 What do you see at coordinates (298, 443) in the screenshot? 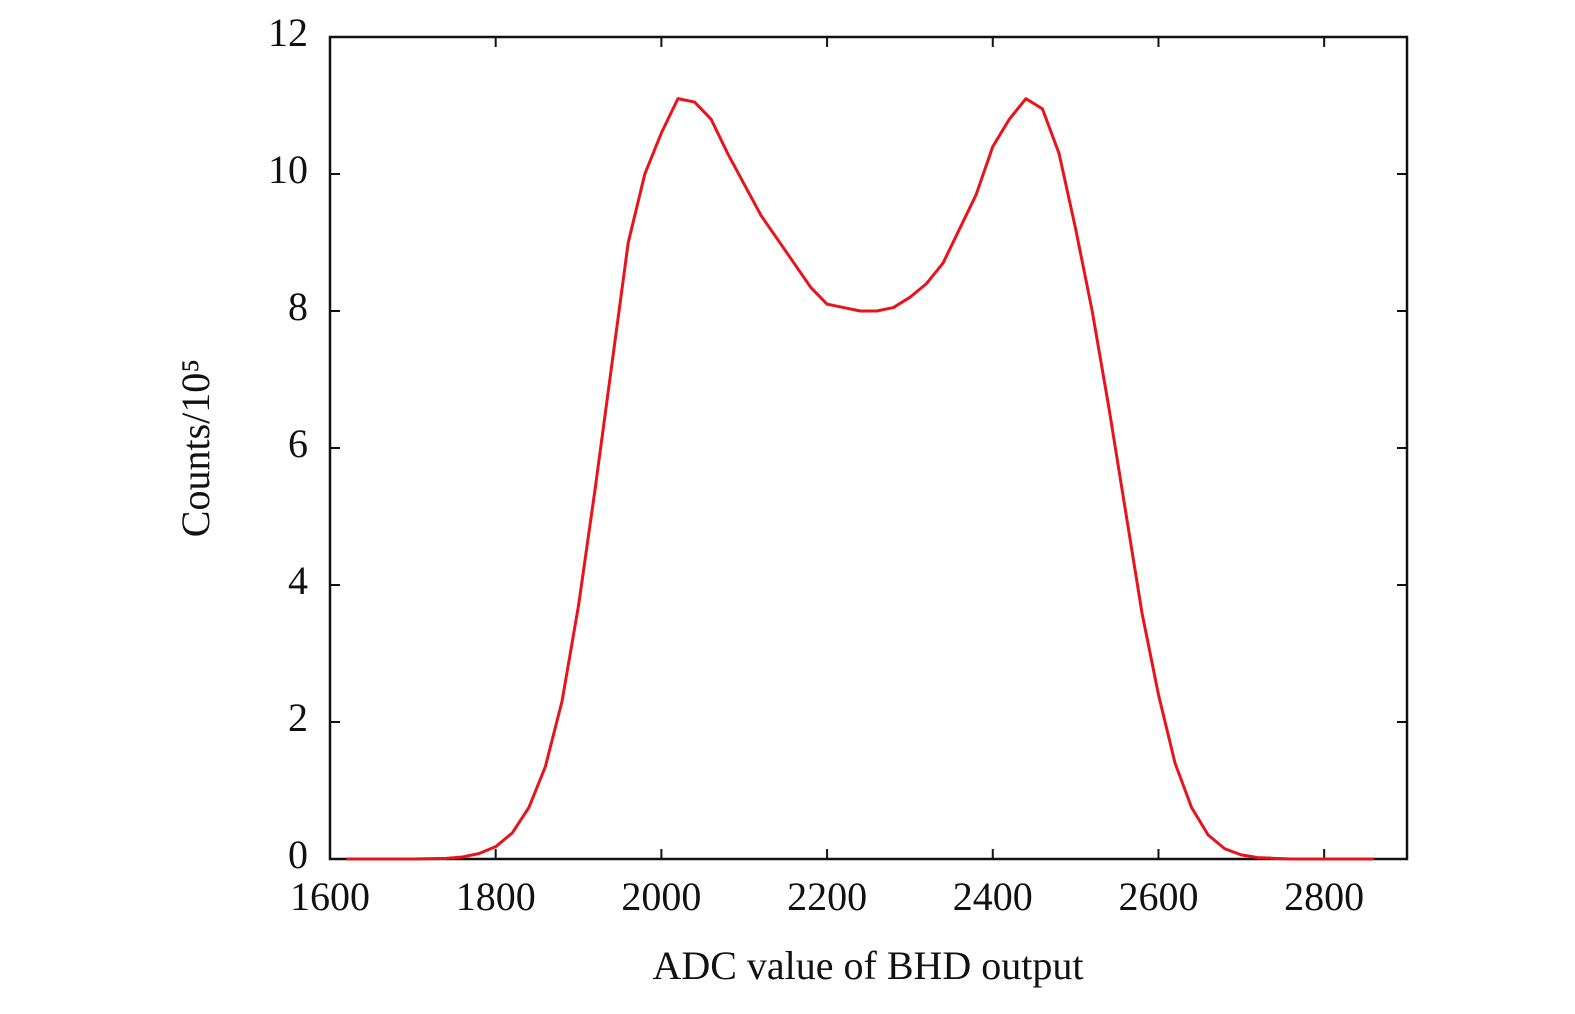
I see `y-tick-label: 6` at bounding box center [298, 443].